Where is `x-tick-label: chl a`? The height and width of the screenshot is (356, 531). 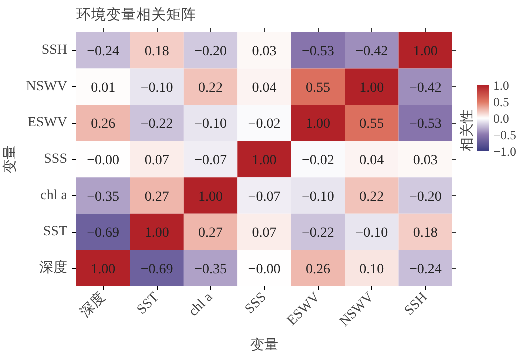
x-tick-label: chl a is located at coordinates (201, 305).